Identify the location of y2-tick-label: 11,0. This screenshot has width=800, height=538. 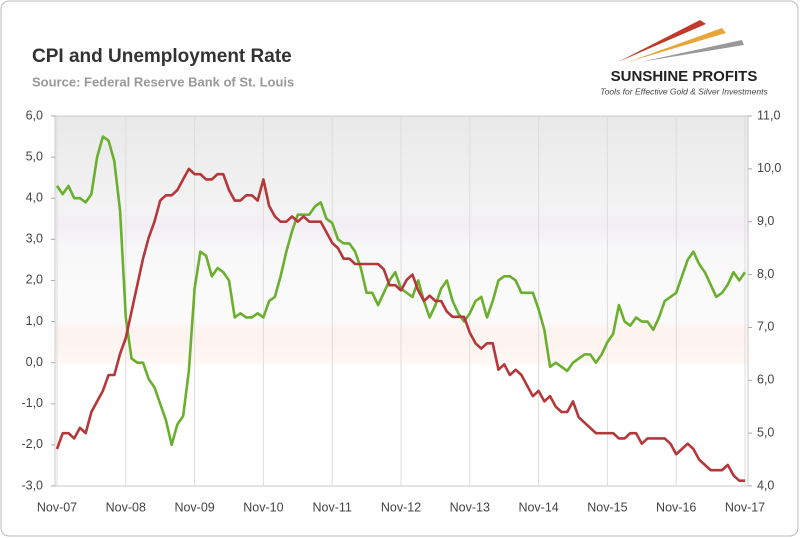
(768, 115).